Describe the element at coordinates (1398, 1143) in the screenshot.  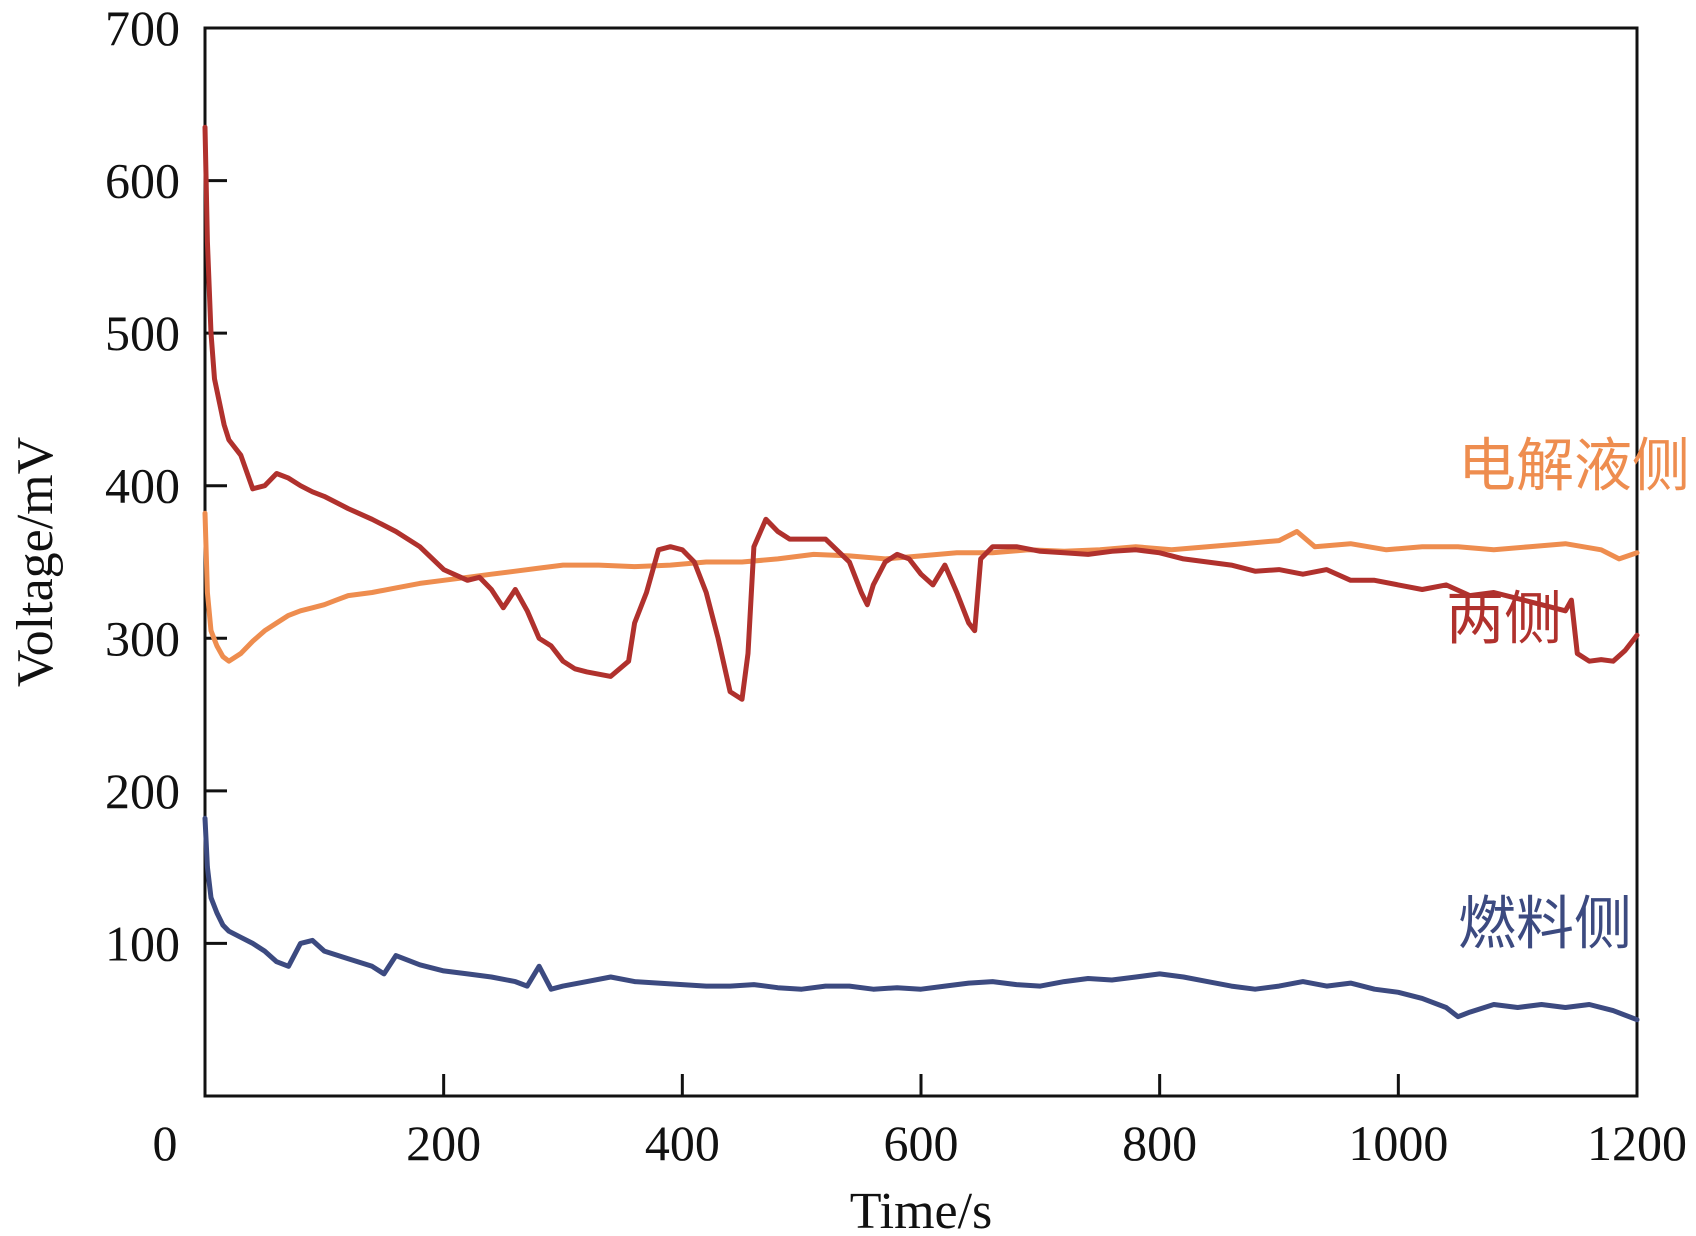
I see `x-tick-label: 1000` at that location.